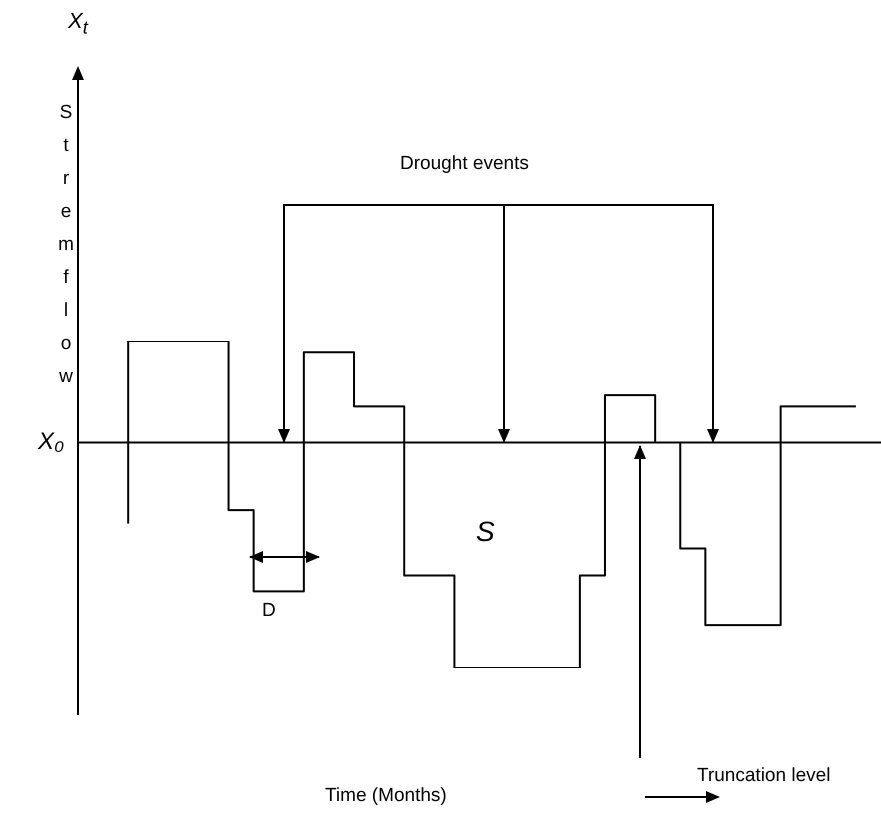  Describe the element at coordinates (763, 776) in the screenshot. I see `text: Truncation level` at that location.